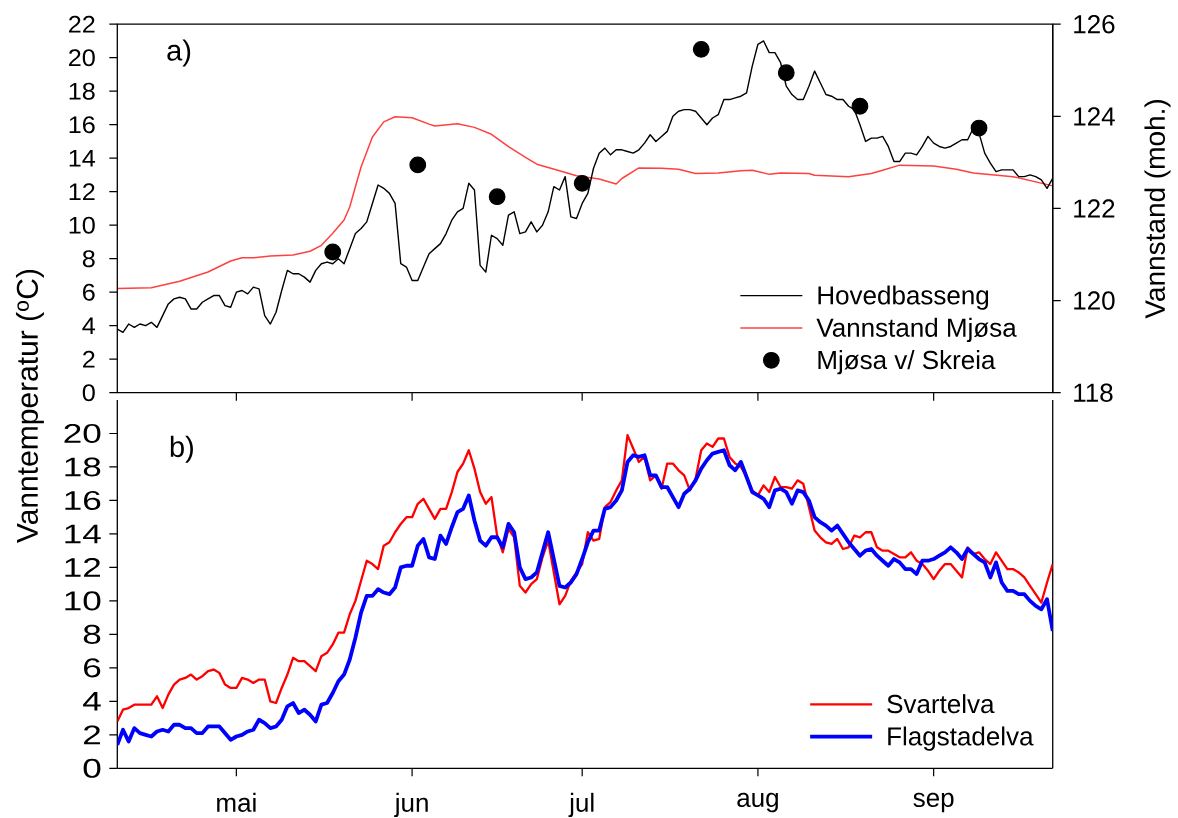  What do you see at coordinates (1094, 116) in the screenshot?
I see `y2-tick-label: 124` at bounding box center [1094, 116].